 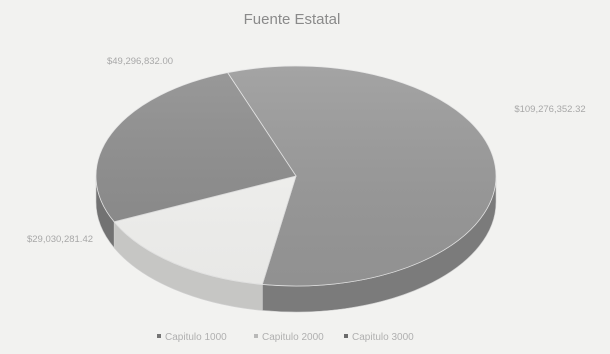 What do you see at coordinates (383, 337) in the screenshot?
I see `legend-label: Capitulo 3000` at bounding box center [383, 337].